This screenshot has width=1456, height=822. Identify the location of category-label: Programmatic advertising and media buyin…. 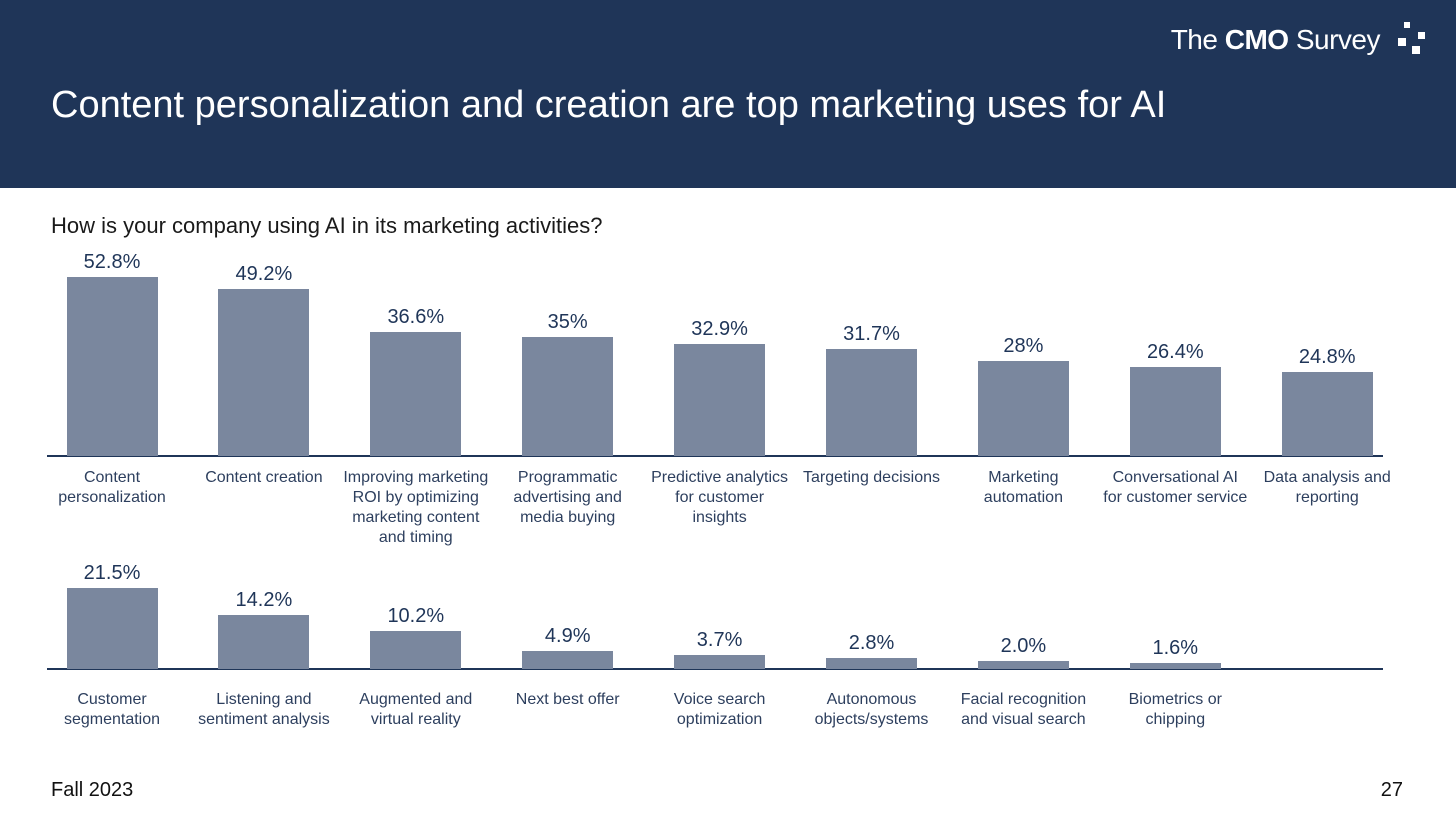
(567, 497).